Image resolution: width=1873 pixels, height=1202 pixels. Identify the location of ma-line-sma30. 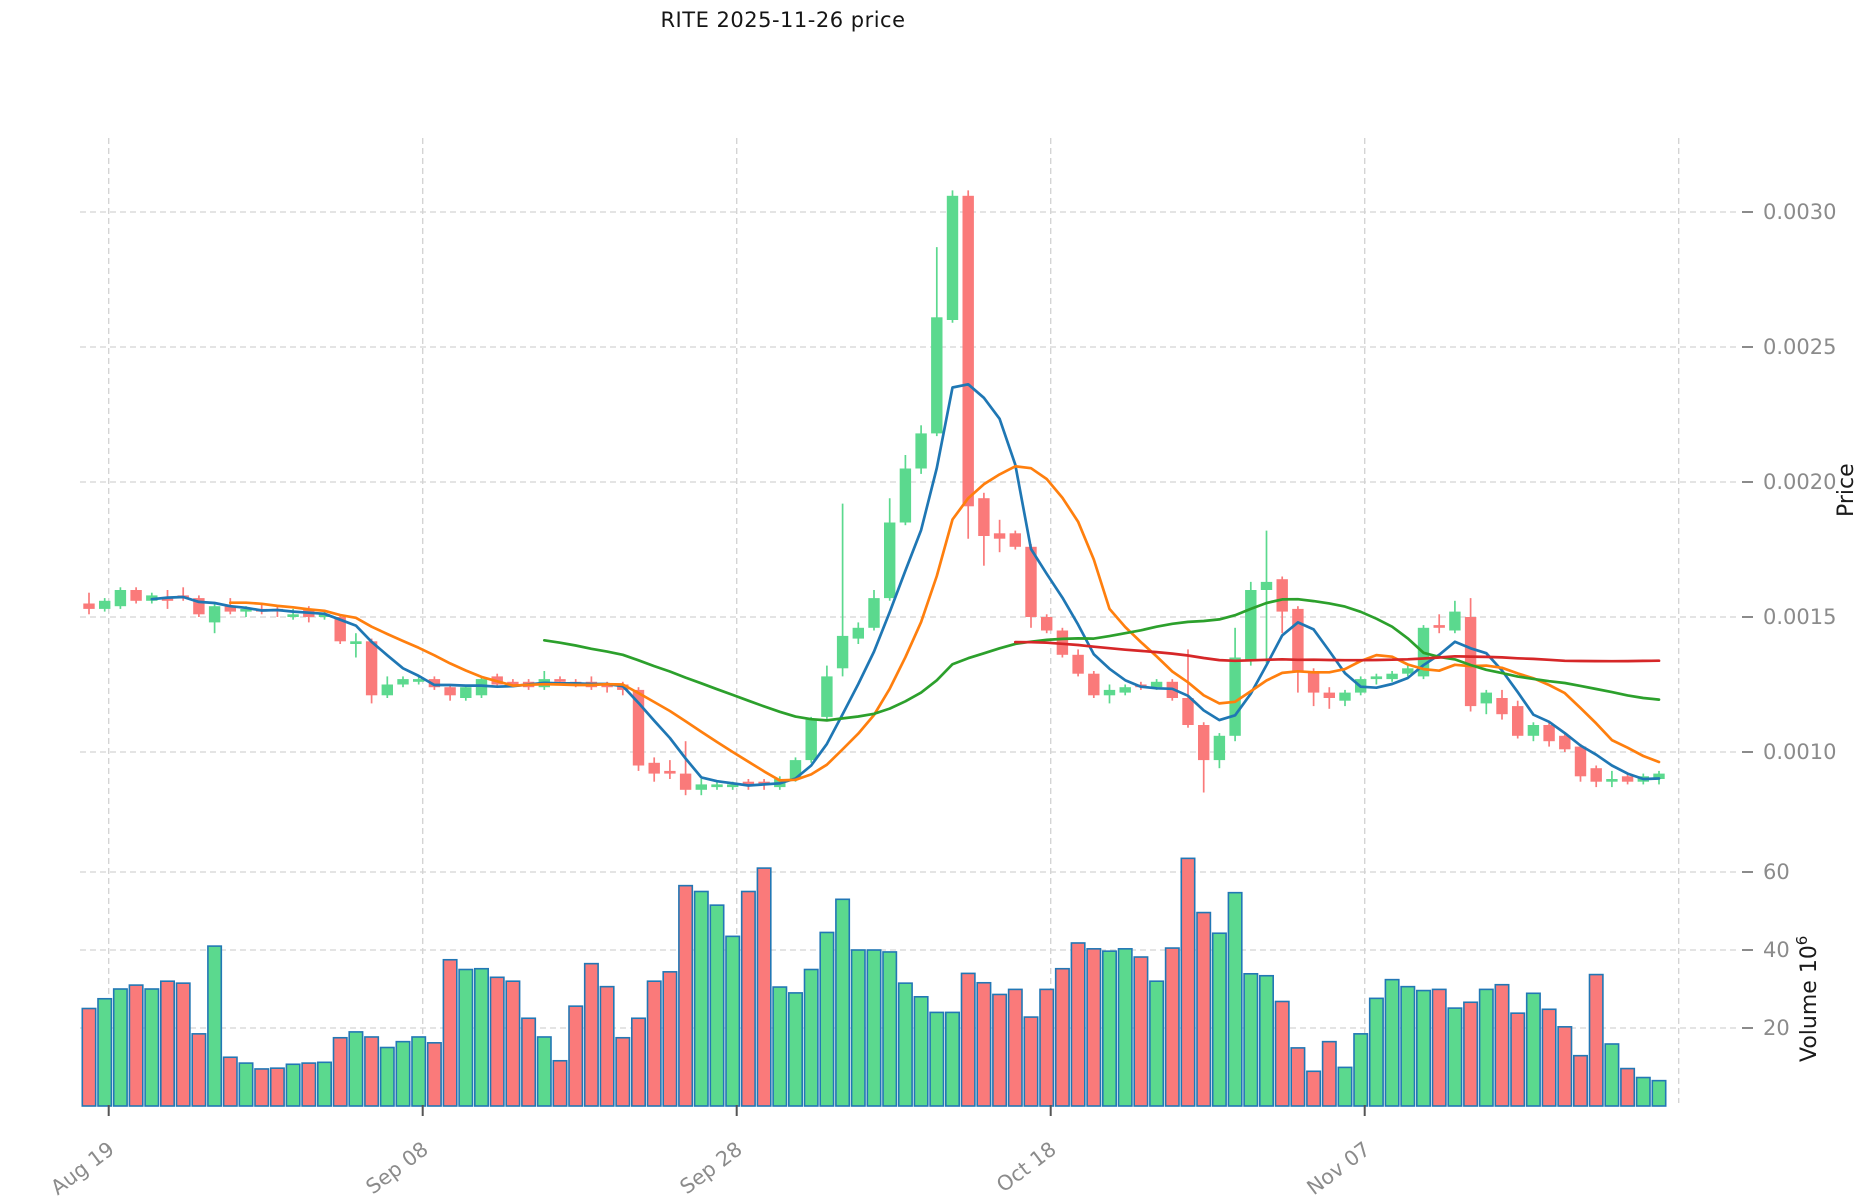
(1101, 659).